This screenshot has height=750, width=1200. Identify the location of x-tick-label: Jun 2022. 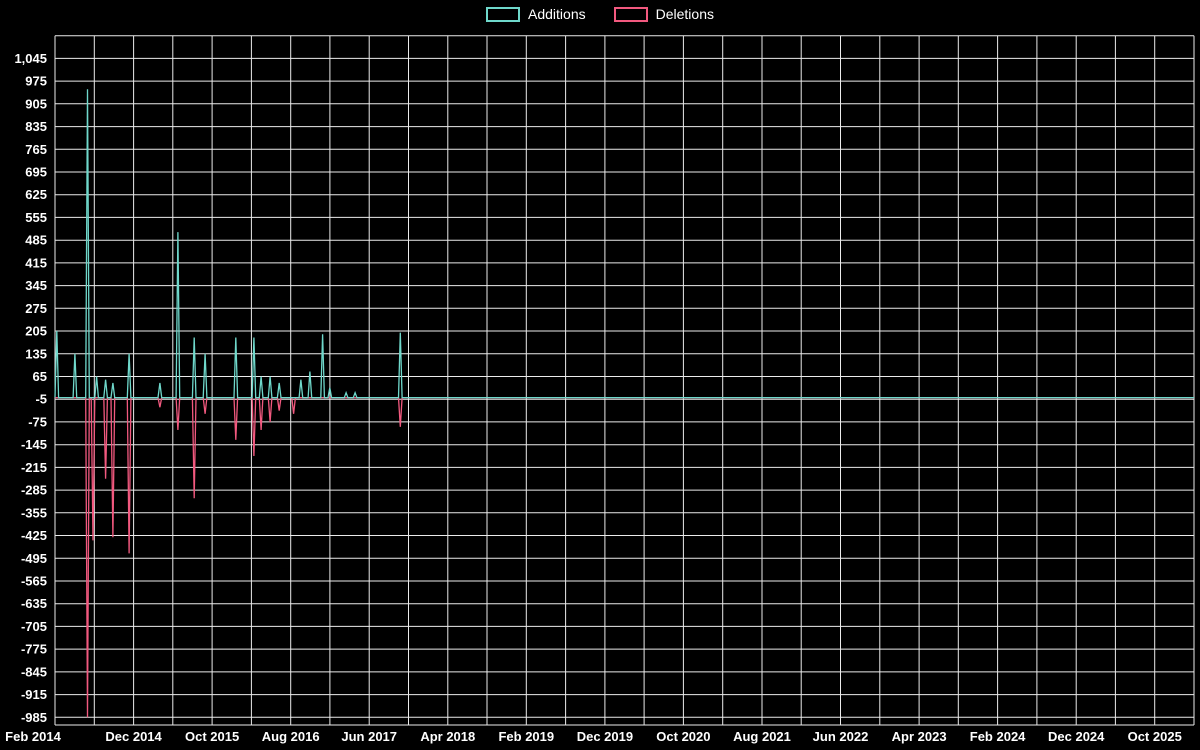
(841, 736).